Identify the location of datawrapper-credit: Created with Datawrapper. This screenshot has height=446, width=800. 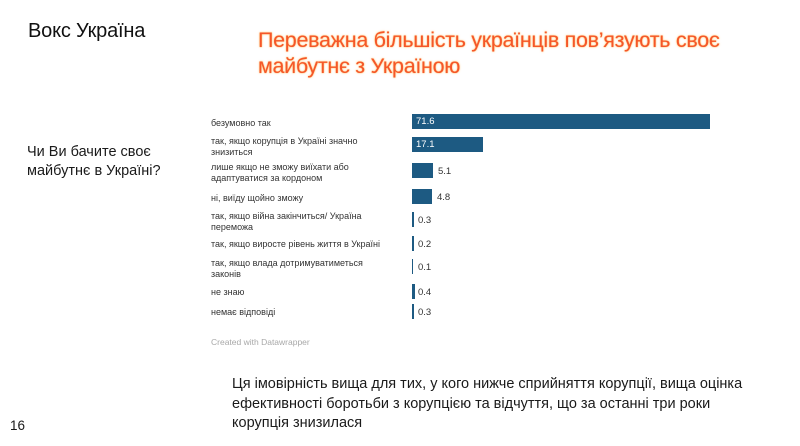
(260, 342).